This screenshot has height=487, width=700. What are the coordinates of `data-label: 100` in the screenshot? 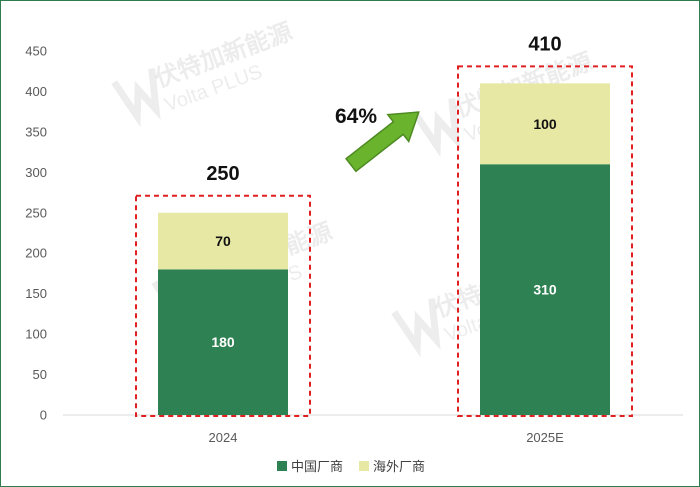 It's located at (545, 124).